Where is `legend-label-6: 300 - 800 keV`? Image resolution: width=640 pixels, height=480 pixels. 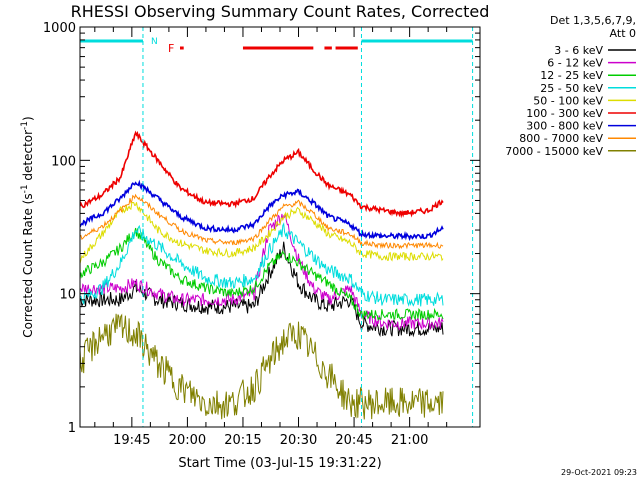
legend-label-6: 300 - 800 keV is located at coordinates (564, 126).